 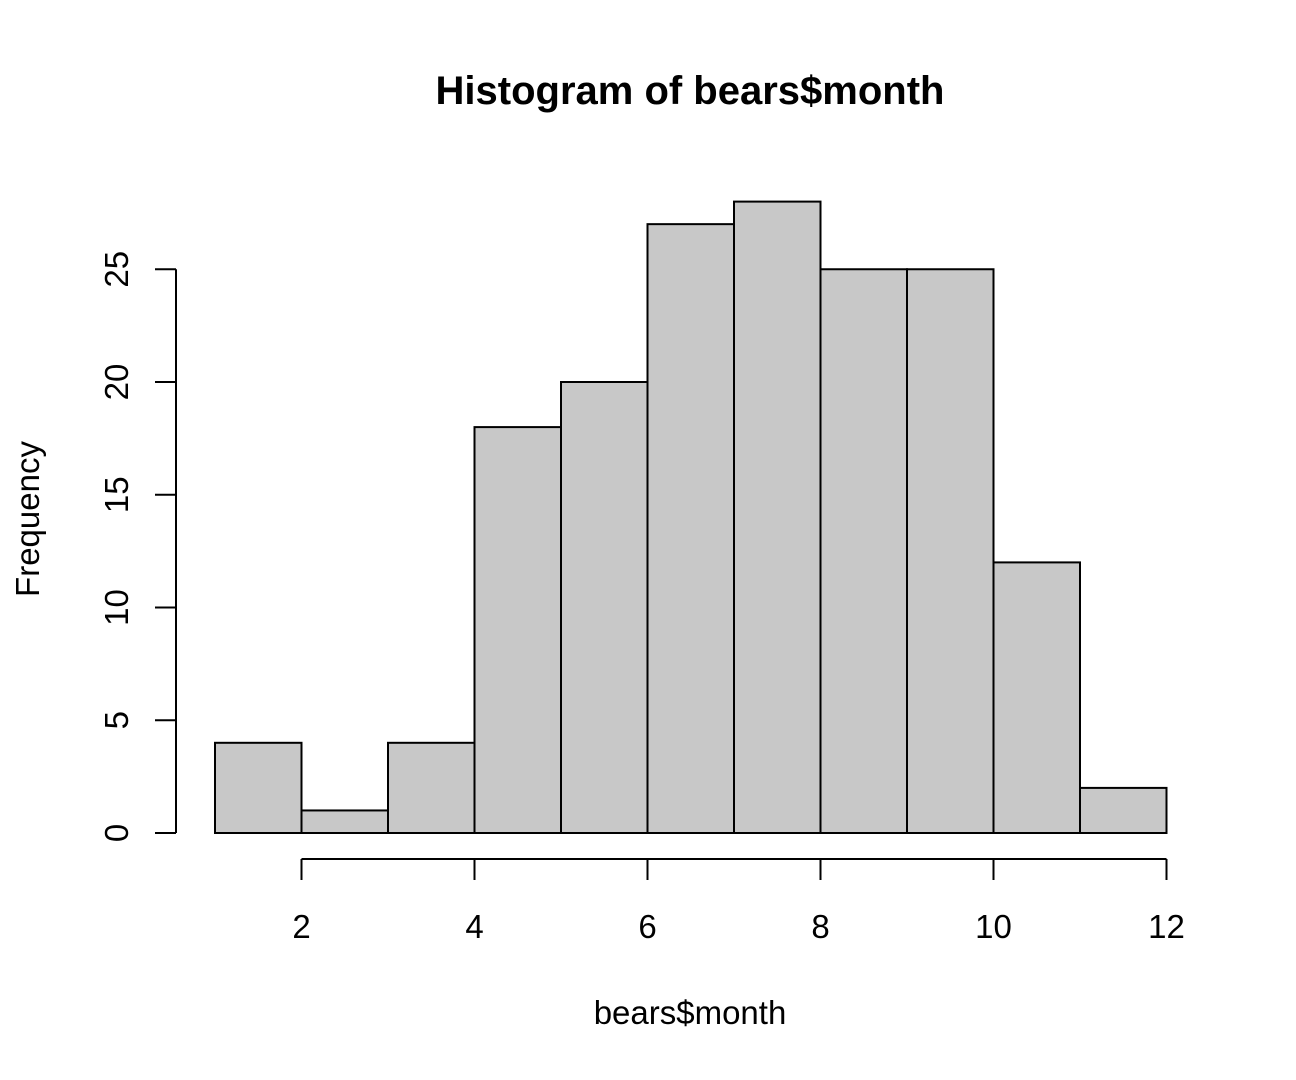 I want to click on y-axis-label: Frequency, so click(x=27, y=519).